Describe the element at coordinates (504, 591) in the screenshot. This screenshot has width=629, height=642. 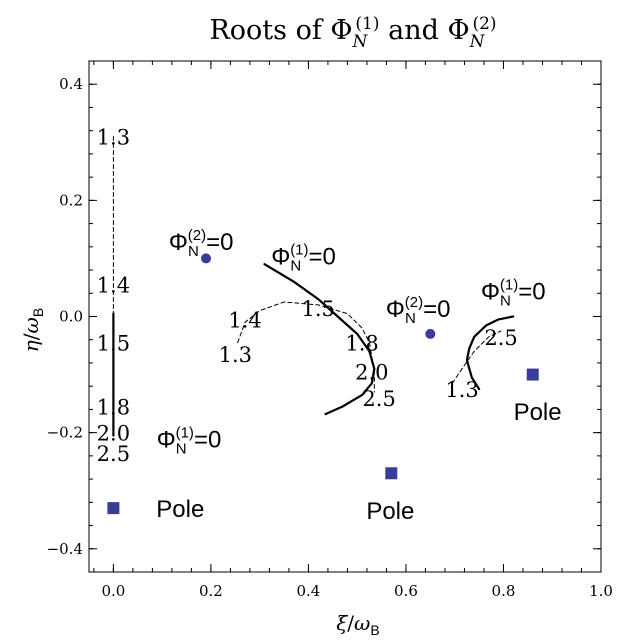
I see `x-tick-label: 0.8` at that location.